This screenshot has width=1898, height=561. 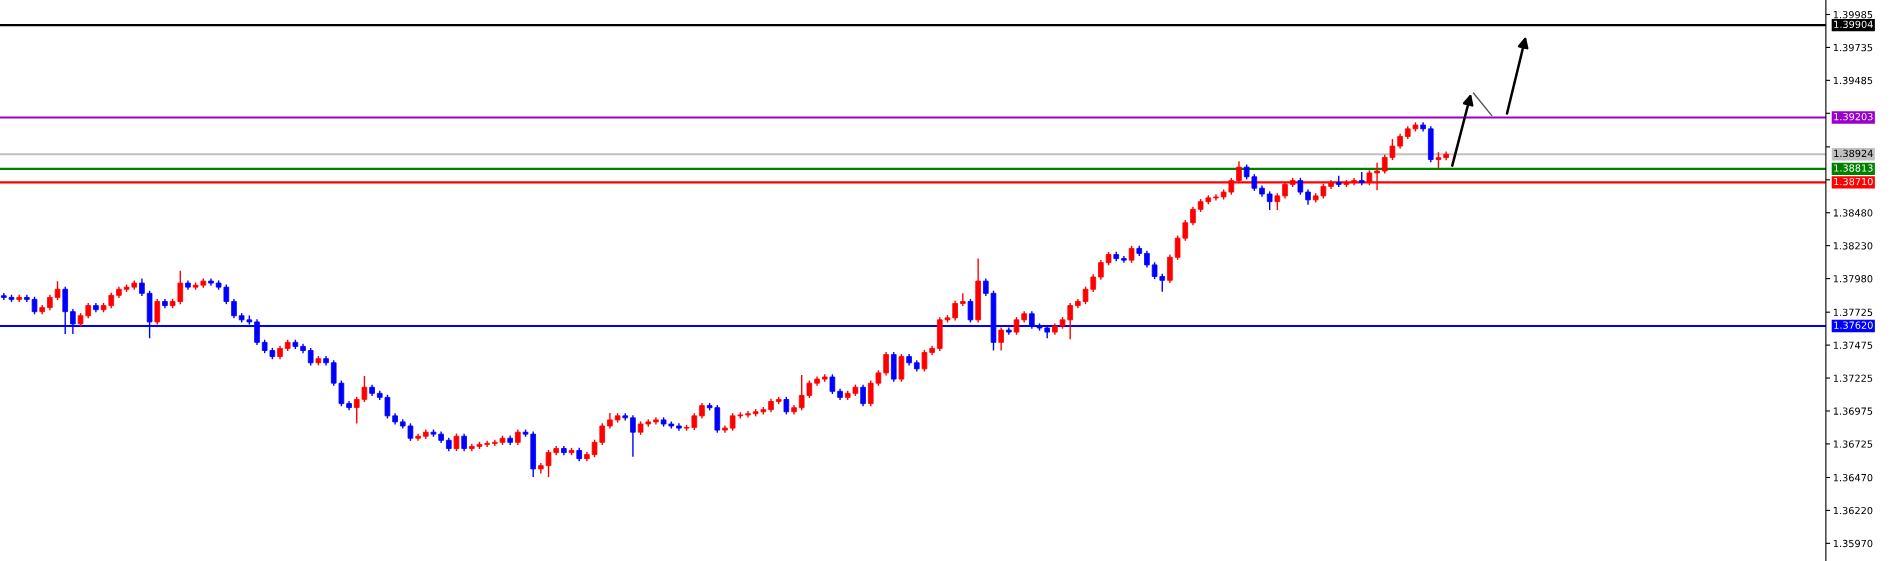 What do you see at coordinates (1853, 246) in the screenshot?
I see `y-tick-label: 1.38230` at bounding box center [1853, 246].